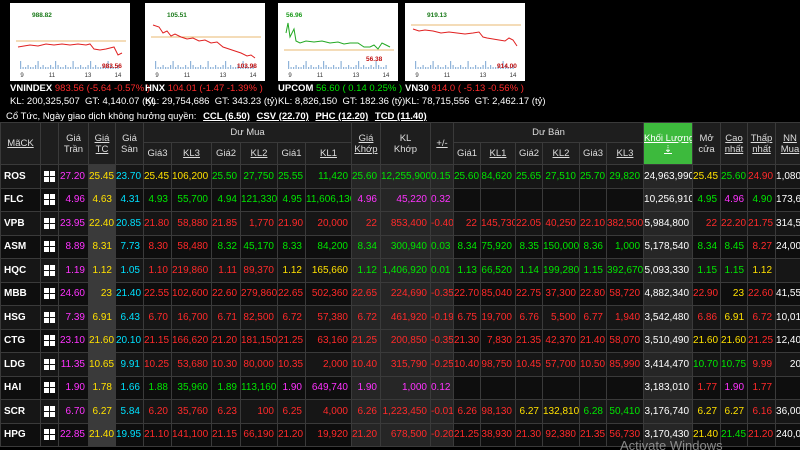 The height and width of the screenshot is (450, 800). What do you see at coordinates (707, 411) in the screenshot?
I see `open-price: 6.27` at bounding box center [707, 411].